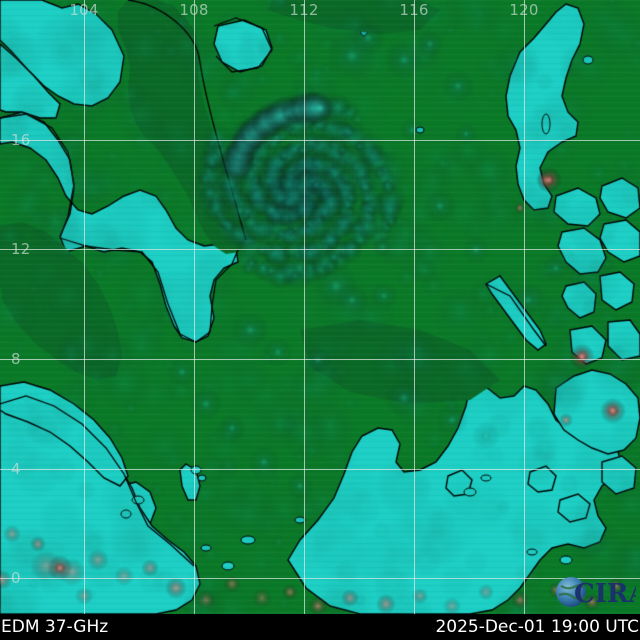 Image resolution: width=640 pixels, height=640 pixels. Describe the element at coordinates (55, 627) in the screenshot. I see `product-label: EDM 37-GHz` at that location.